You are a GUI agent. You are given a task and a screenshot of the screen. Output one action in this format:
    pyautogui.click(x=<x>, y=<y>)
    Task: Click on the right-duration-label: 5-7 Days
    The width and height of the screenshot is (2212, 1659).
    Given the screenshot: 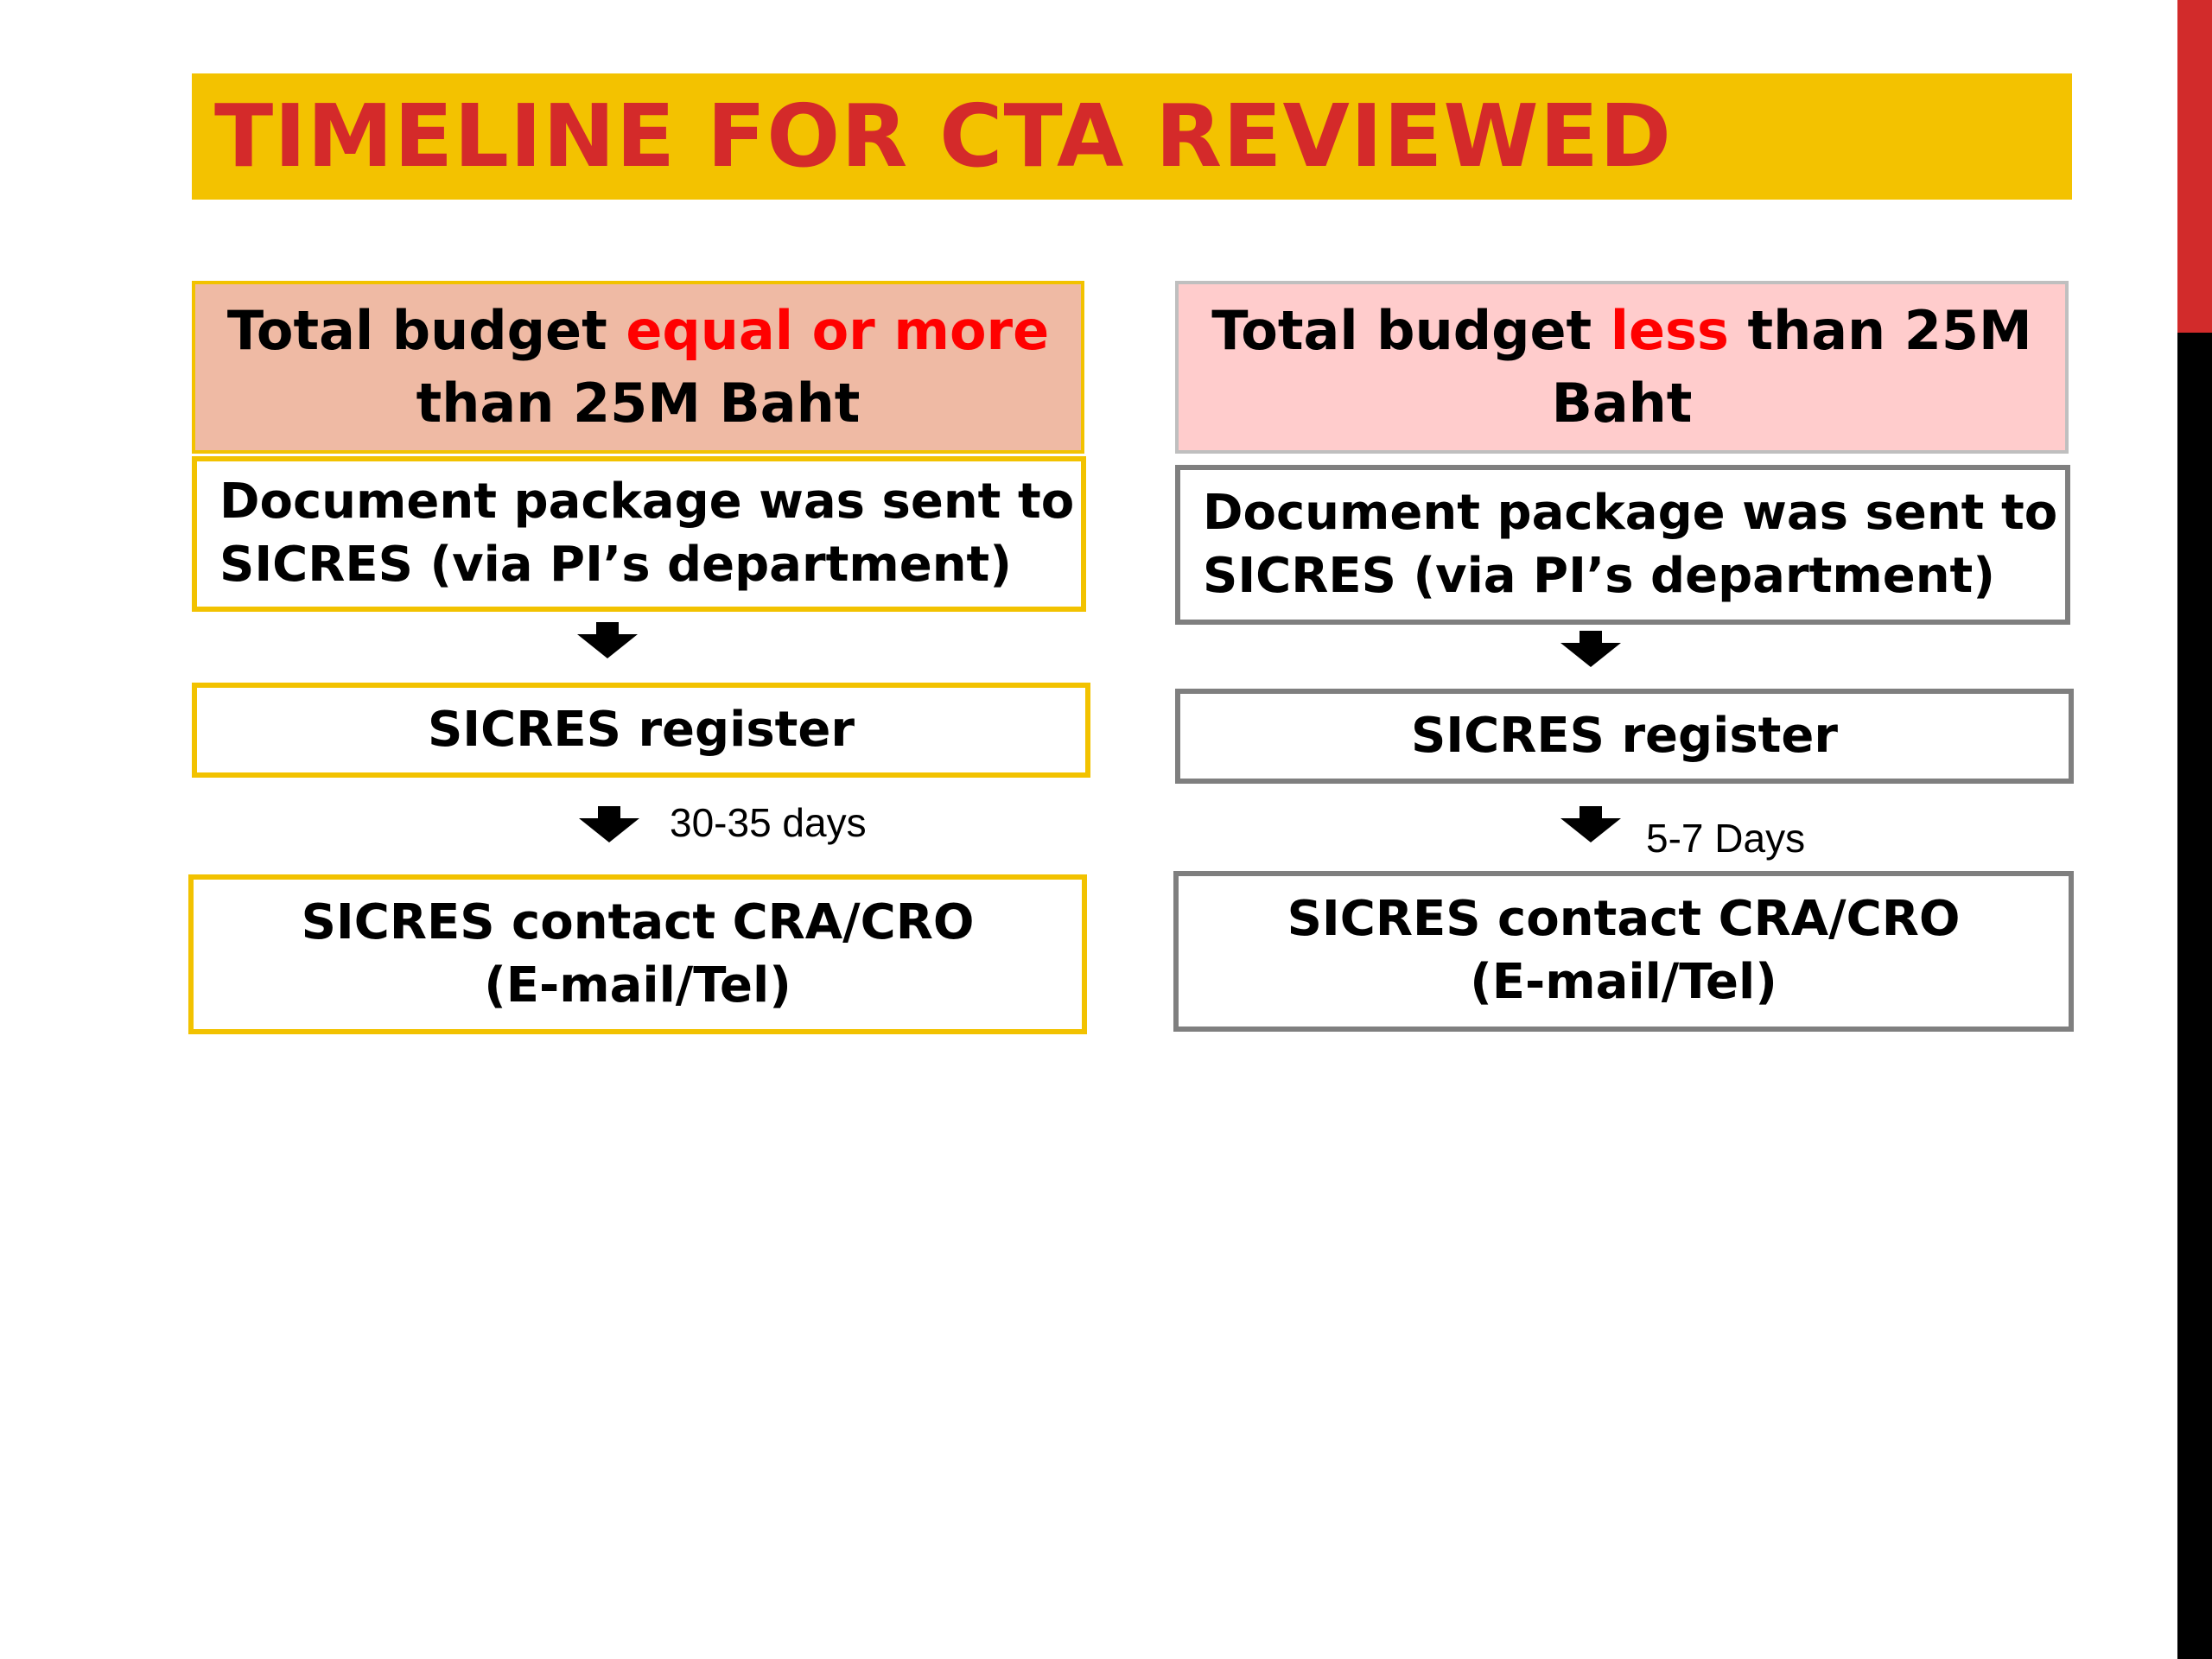 What is the action you would take?
    pyautogui.click(x=1726, y=838)
    